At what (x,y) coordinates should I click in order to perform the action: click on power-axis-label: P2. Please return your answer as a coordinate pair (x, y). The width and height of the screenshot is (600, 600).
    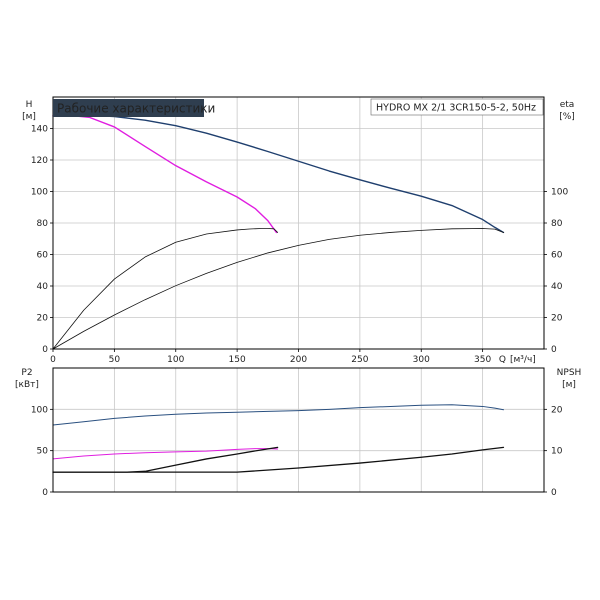
    Looking at the image, I should click on (26, 373).